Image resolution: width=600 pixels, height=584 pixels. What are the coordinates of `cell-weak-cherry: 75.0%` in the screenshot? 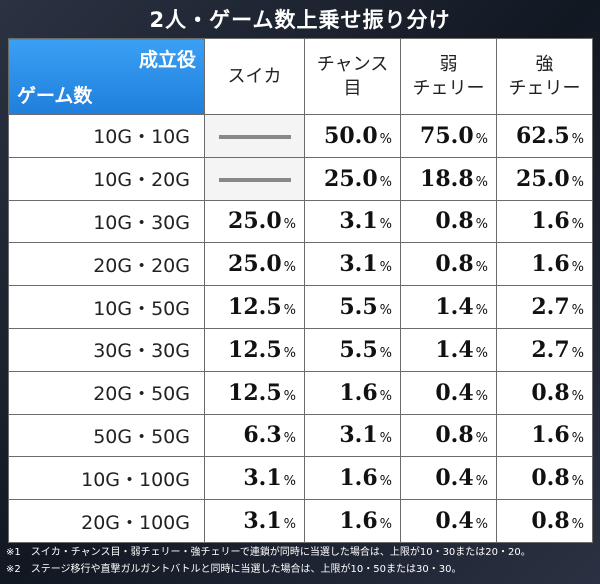 It's located at (448, 136).